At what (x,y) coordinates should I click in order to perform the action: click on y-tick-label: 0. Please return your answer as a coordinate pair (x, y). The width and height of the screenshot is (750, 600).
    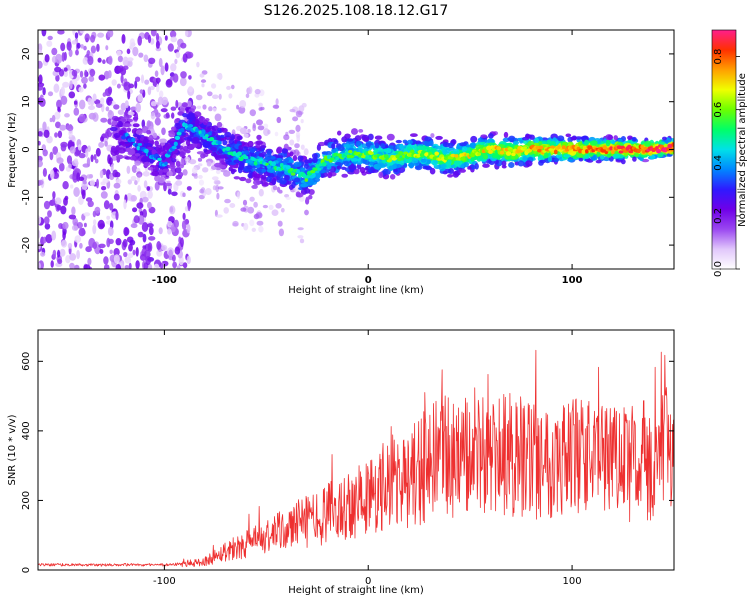
    Looking at the image, I should click on (26, 149).